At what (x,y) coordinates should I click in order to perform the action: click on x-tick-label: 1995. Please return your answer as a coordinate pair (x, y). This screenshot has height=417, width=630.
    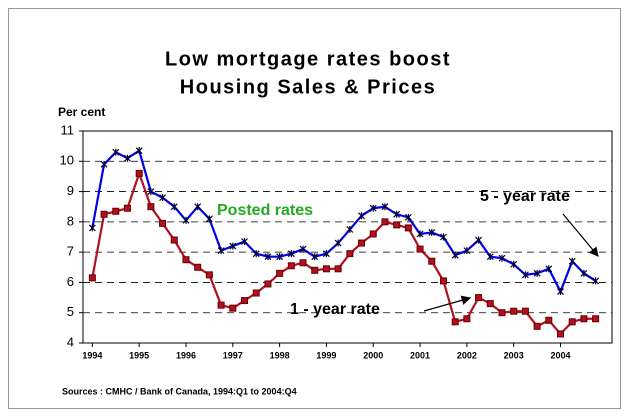
    Looking at the image, I should click on (139, 355).